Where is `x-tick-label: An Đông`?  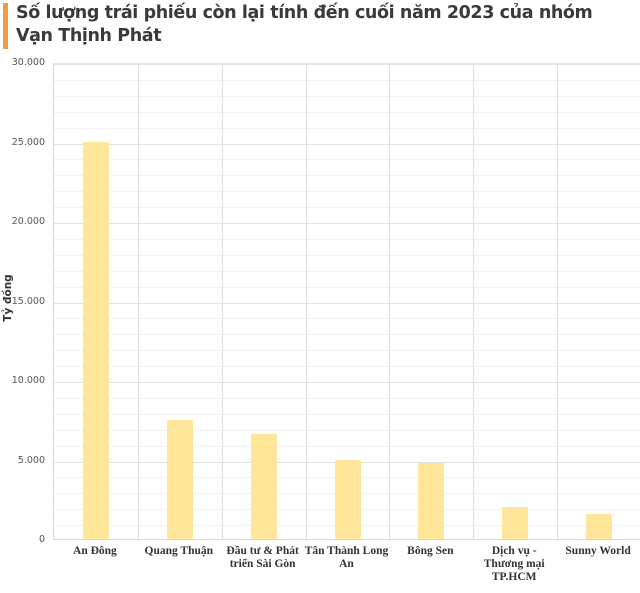
x-tick-label: An Đông is located at coordinates (95, 551).